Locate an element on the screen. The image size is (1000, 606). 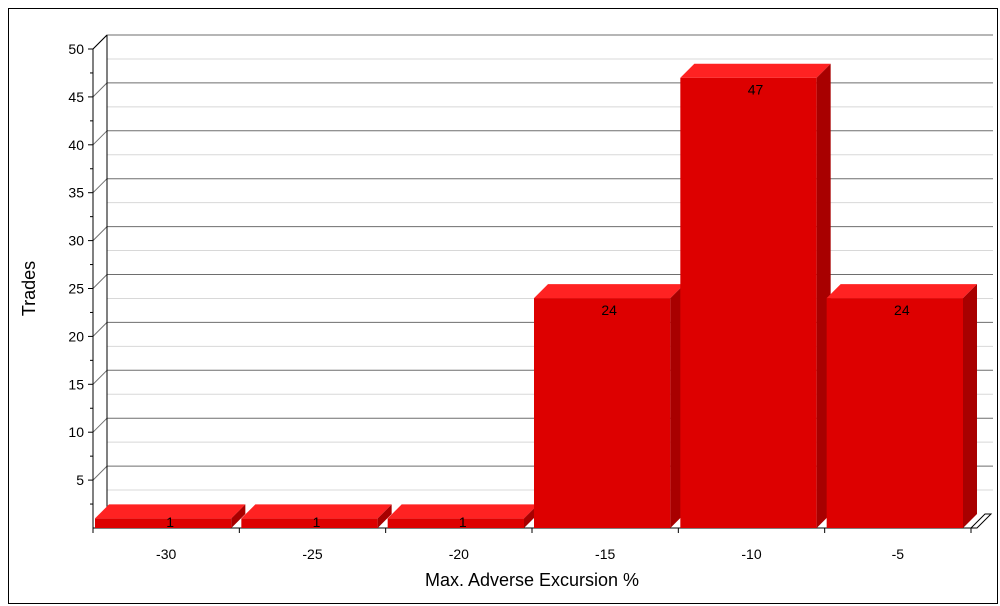
x-tick-label: -20 is located at coordinates (459, 554).